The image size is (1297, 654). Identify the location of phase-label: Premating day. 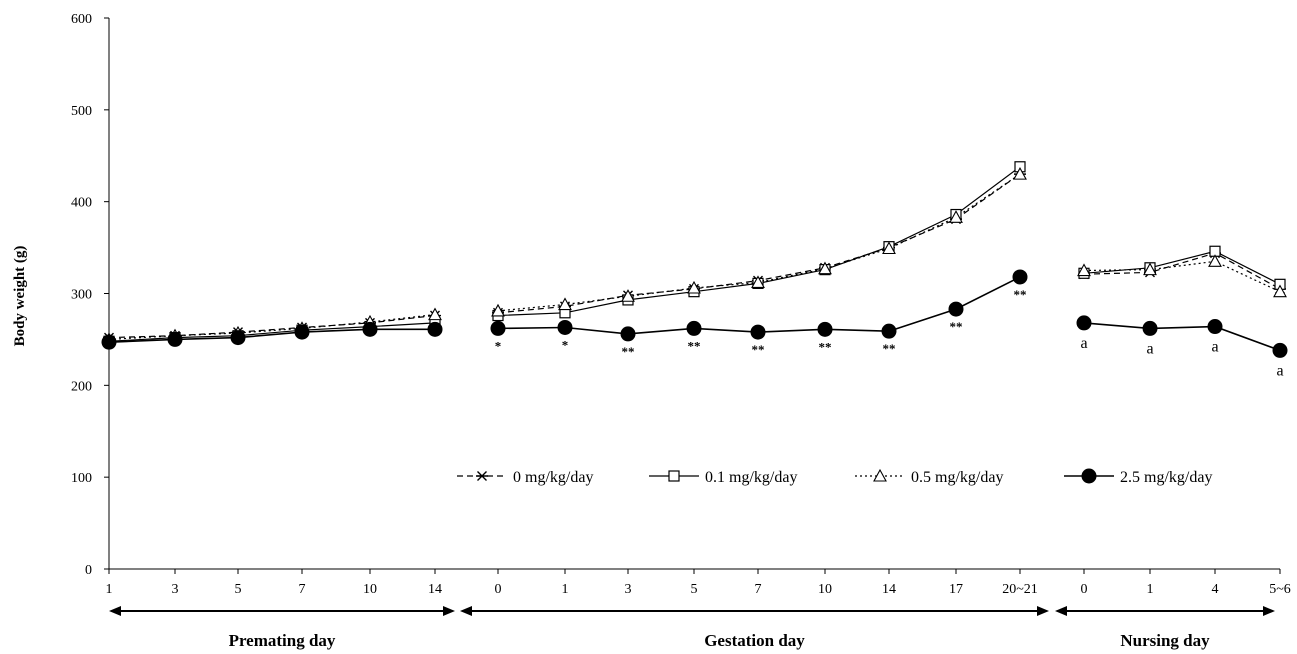
(282, 640).